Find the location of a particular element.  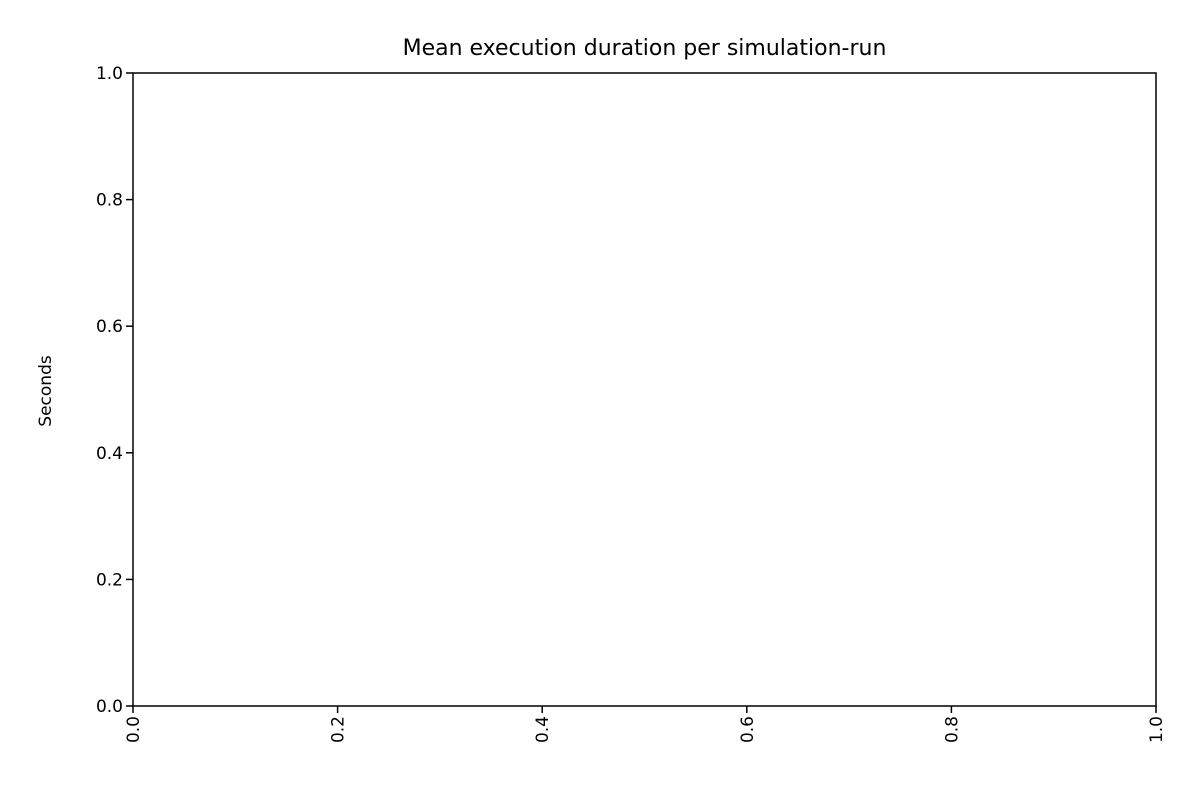

y-tick-label: 0.0 is located at coordinates (109, 707).